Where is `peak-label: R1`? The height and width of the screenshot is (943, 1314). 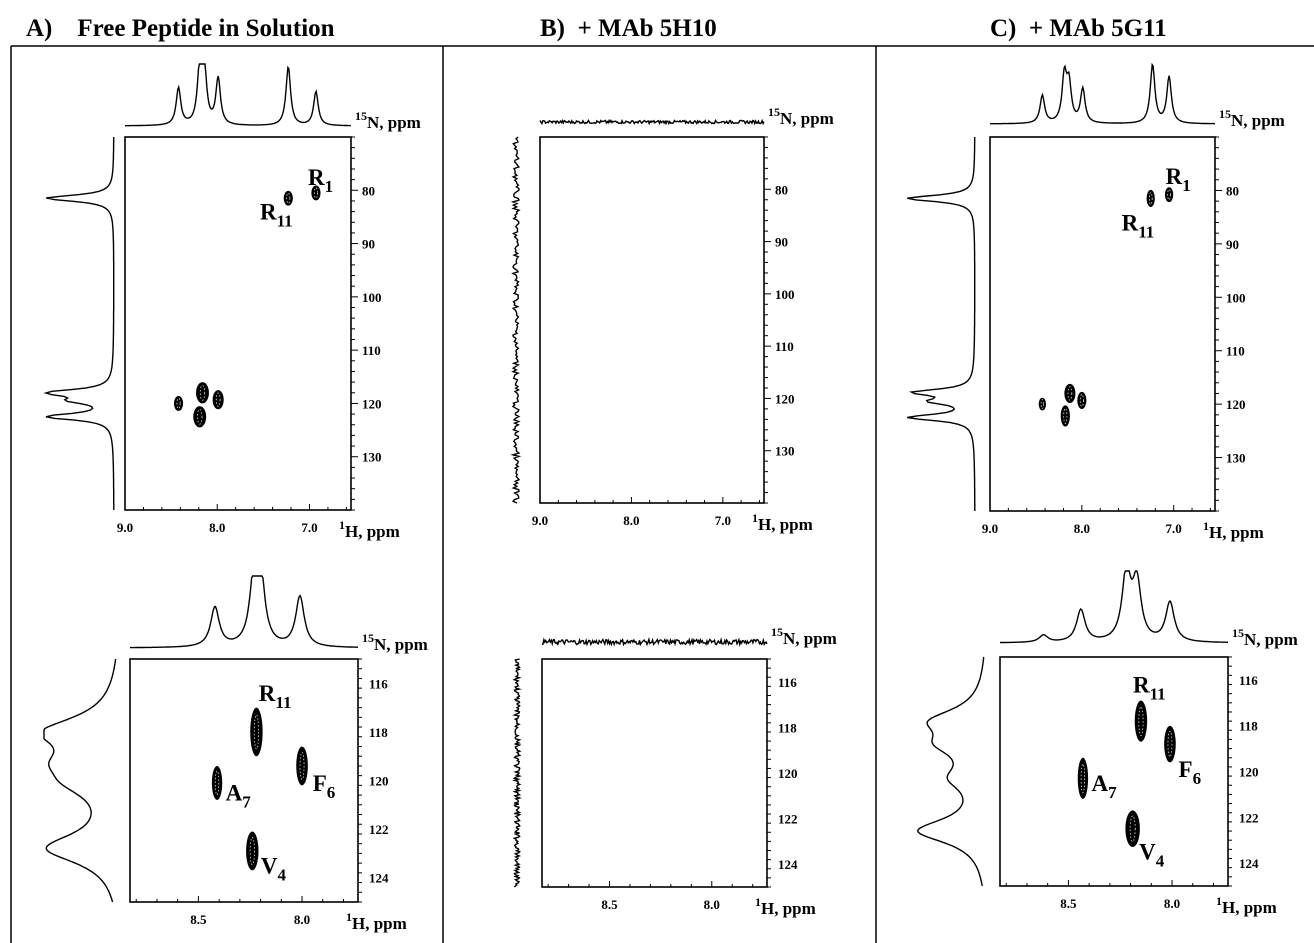
peak-label: R1 is located at coordinates (1178, 179).